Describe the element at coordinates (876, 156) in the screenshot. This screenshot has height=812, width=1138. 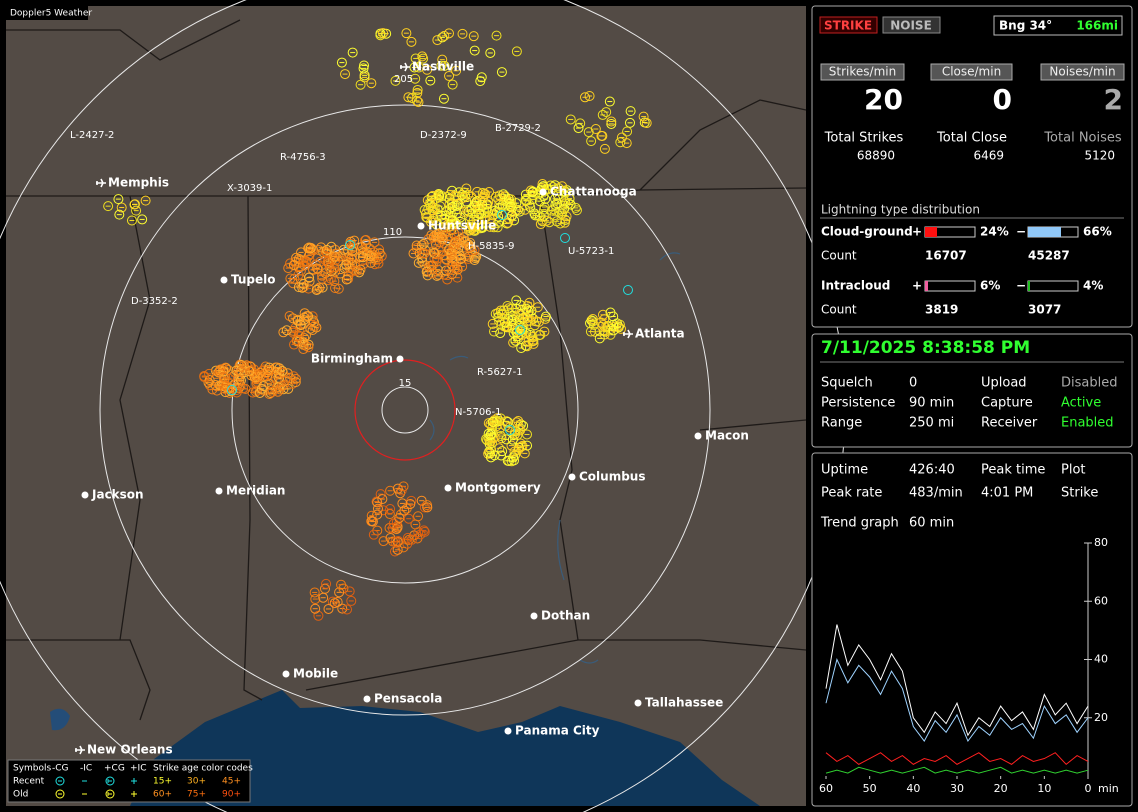
I see `total-value: 68890` at that location.